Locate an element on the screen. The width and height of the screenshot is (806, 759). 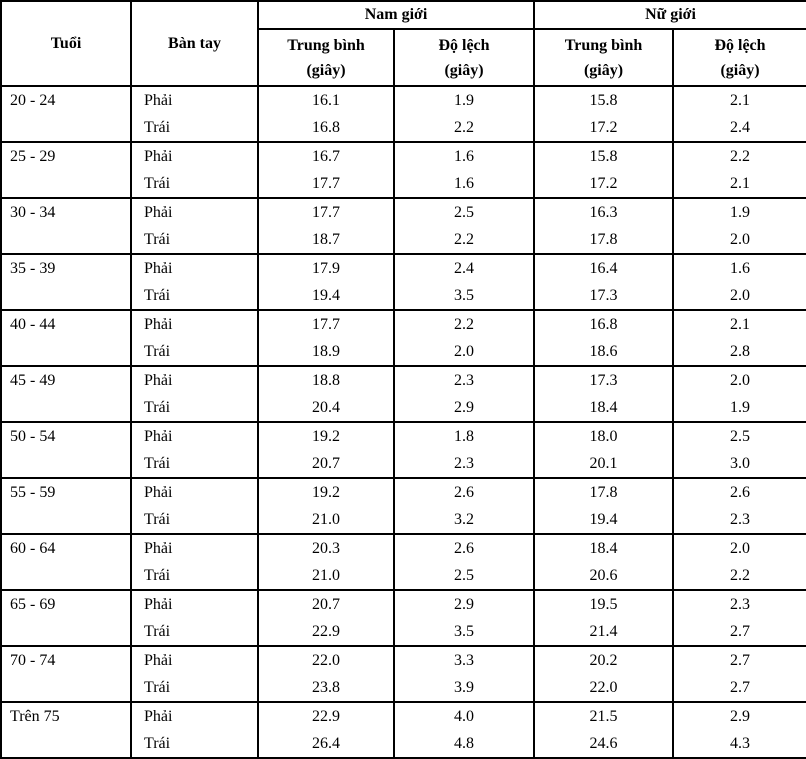
female-mean-cell: 16.8 is located at coordinates (604, 323).